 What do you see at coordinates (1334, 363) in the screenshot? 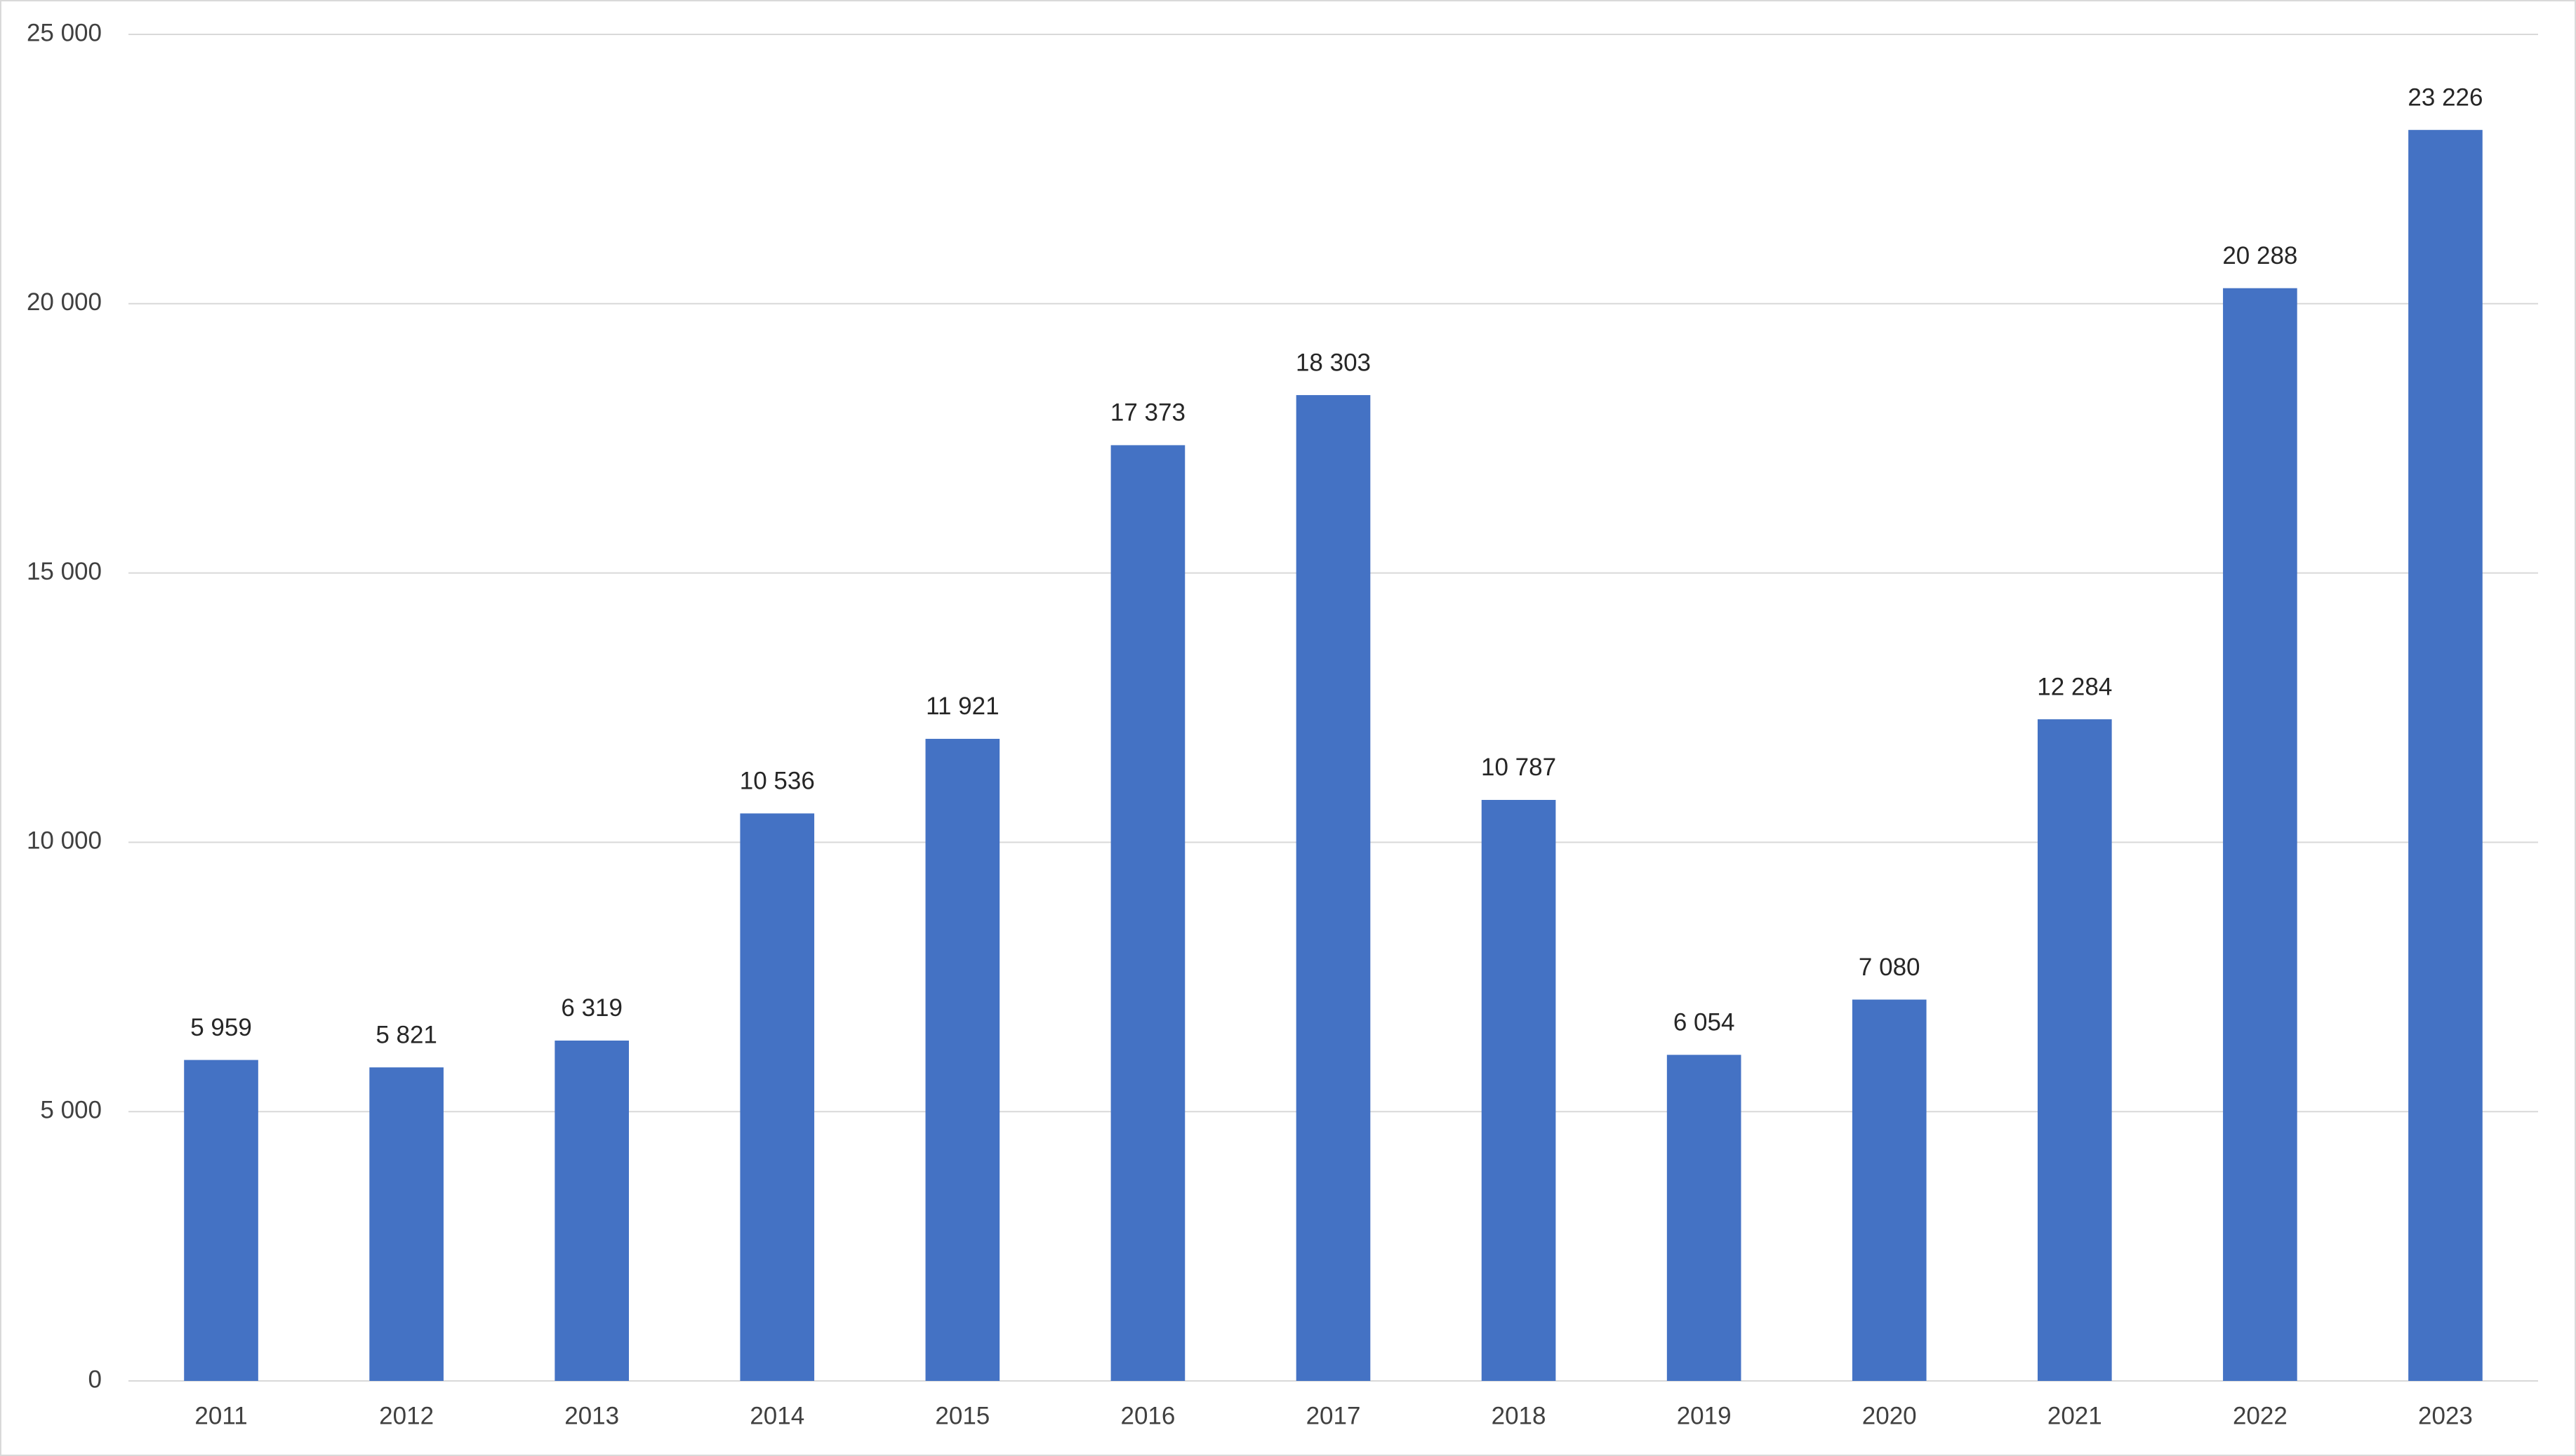
I see `data-label: 18 303` at bounding box center [1334, 363].